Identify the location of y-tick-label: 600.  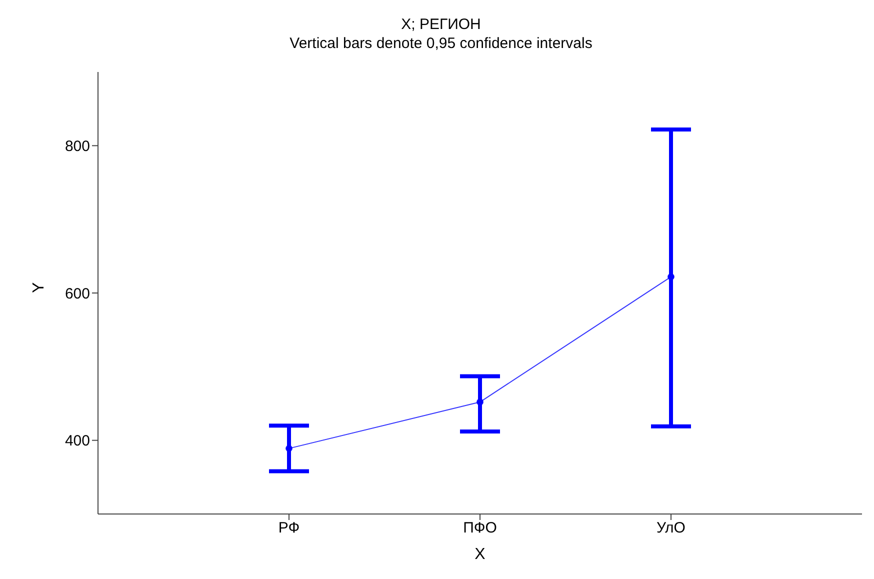
(77, 293).